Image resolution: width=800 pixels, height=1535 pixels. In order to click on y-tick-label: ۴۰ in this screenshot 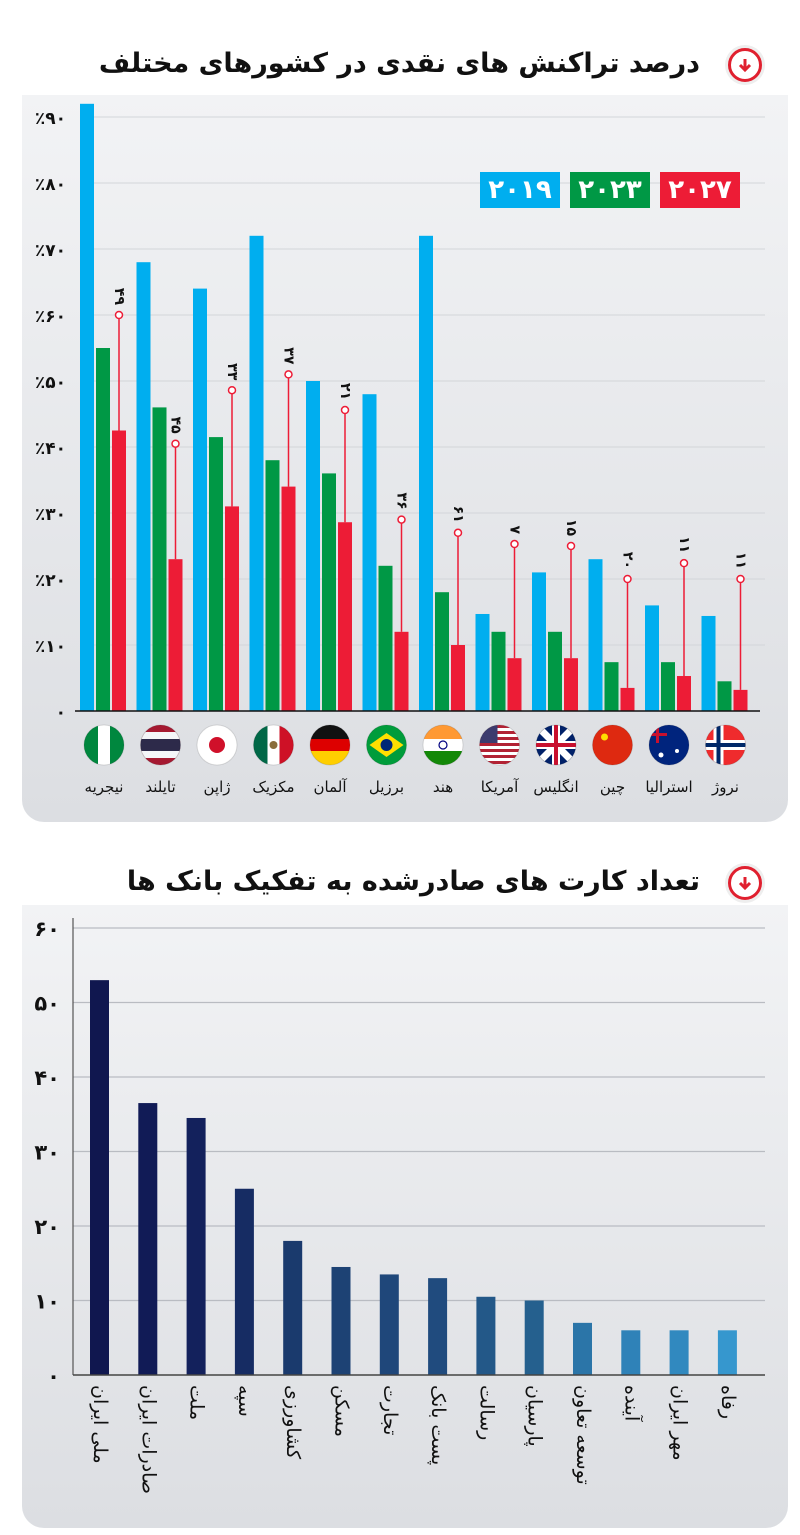, I will do `click(47, 1078)`.